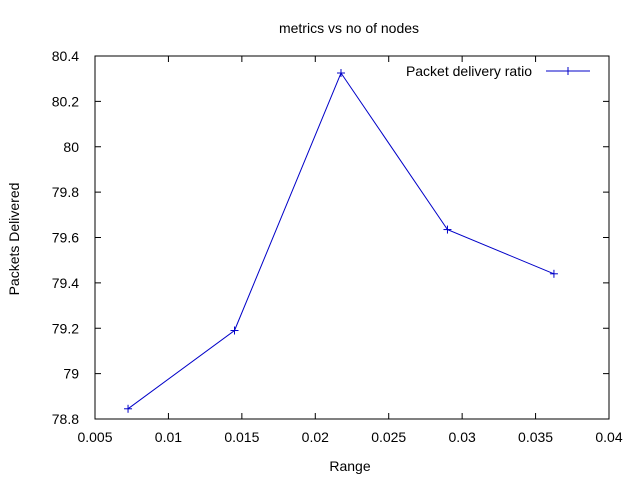 The width and height of the screenshot is (640, 480). What do you see at coordinates (315, 437) in the screenshot?
I see `x-tick-label: 0.02` at bounding box center [315, 437].